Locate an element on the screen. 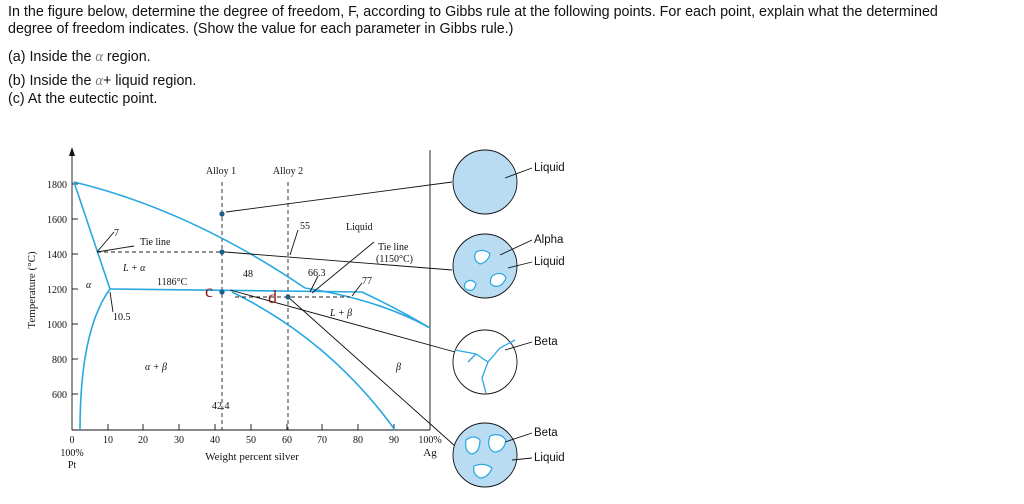  alpha-solvus is located at coordinates (95, 359).